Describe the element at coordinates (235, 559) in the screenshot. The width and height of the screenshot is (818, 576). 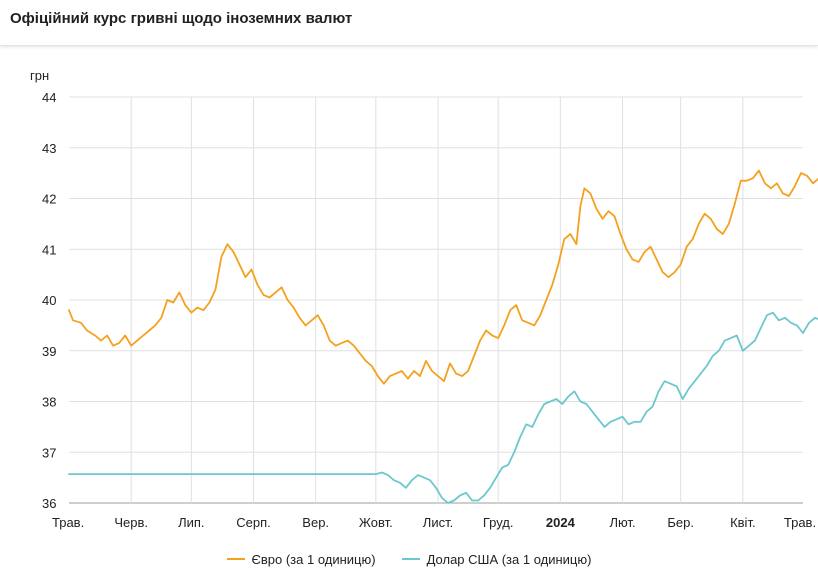
I see `legend-swatch-eur` at that location.